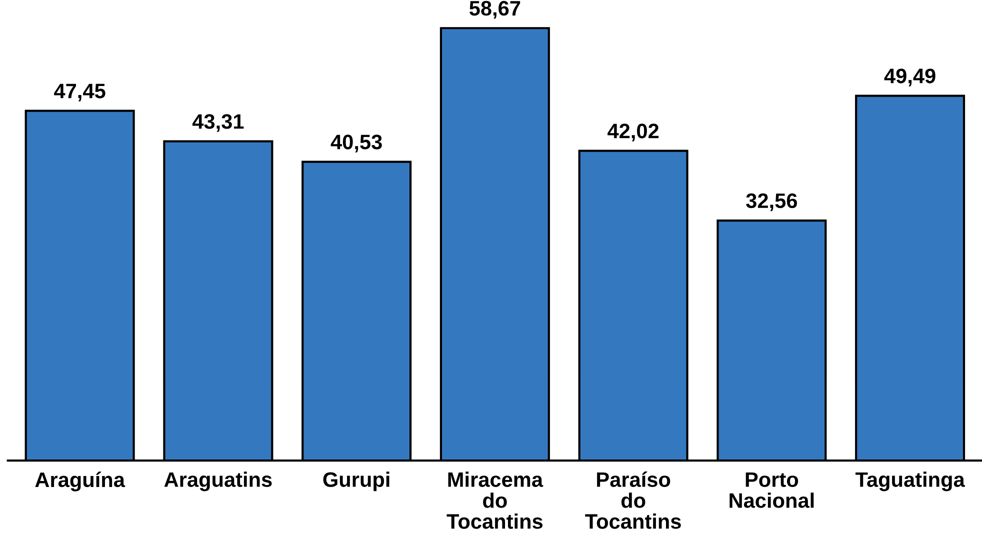  Describe the element at coordinates (771, 202) in the screenshot. I see `data-label: 32,56` at that location.